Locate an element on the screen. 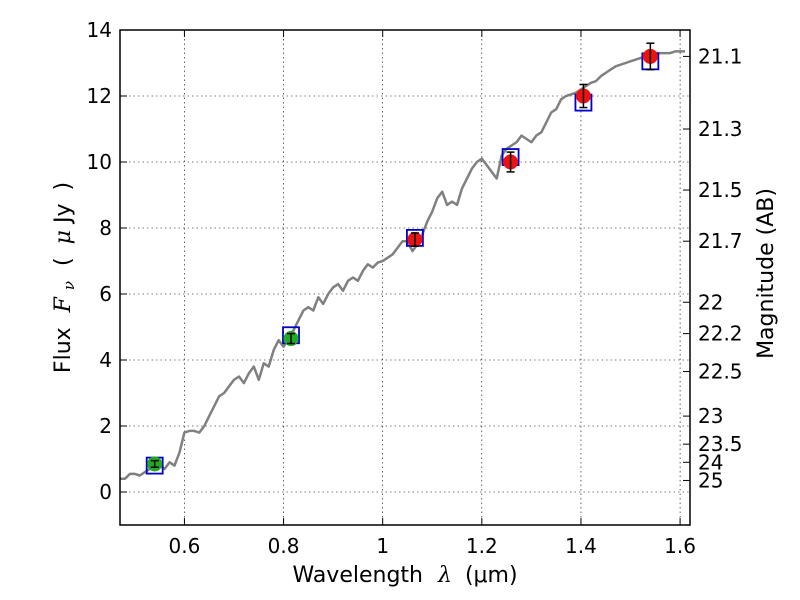 This screenshot has width=800, height=600. x-axis-title-unit: (μm) is located at coordinates (491, 575).